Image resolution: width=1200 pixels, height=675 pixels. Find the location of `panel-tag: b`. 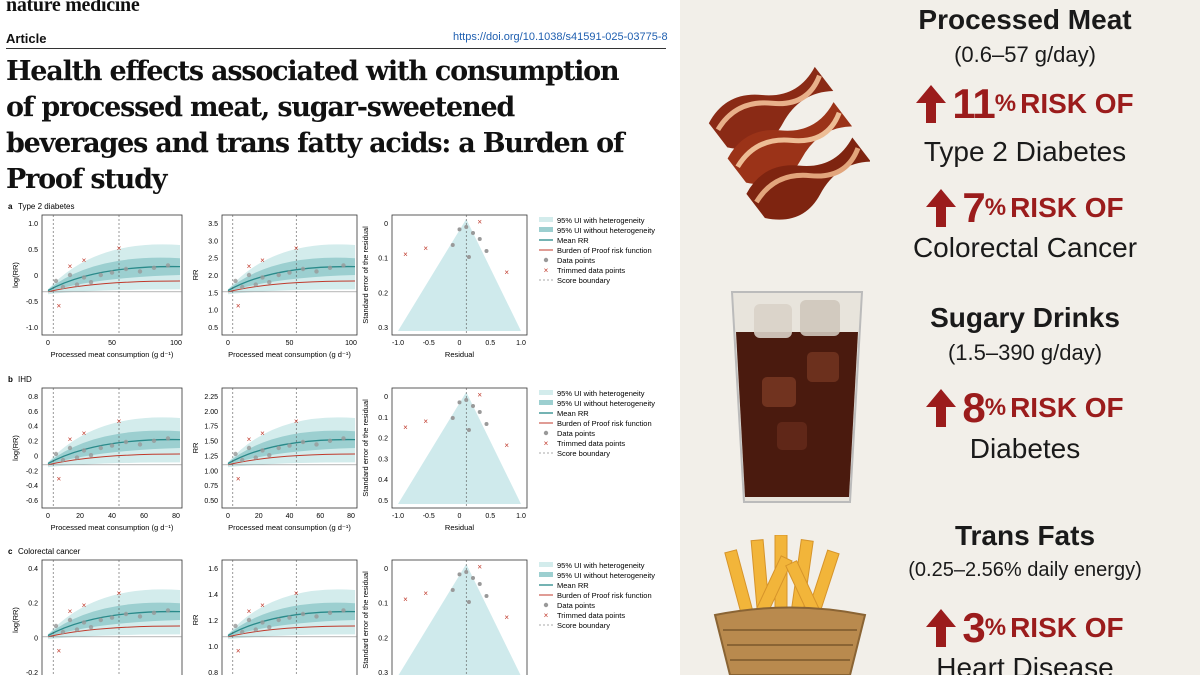

panel-tag: b is located at coordinates (10, 379).